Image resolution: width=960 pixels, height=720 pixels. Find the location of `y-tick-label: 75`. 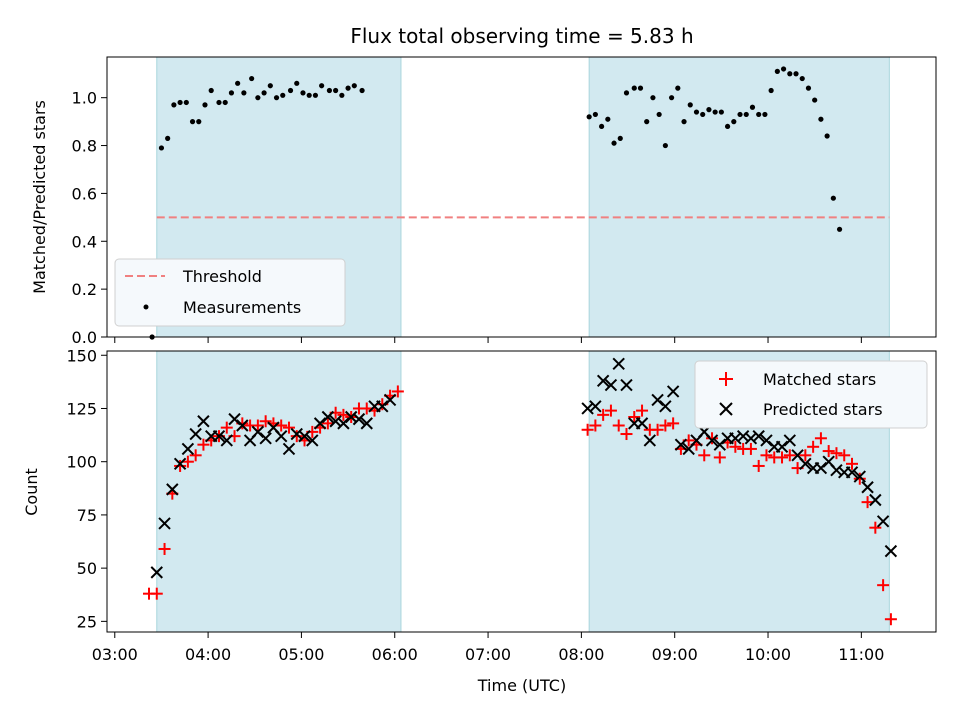

y-tick-label: 75 is located at coordinates (87, 515).